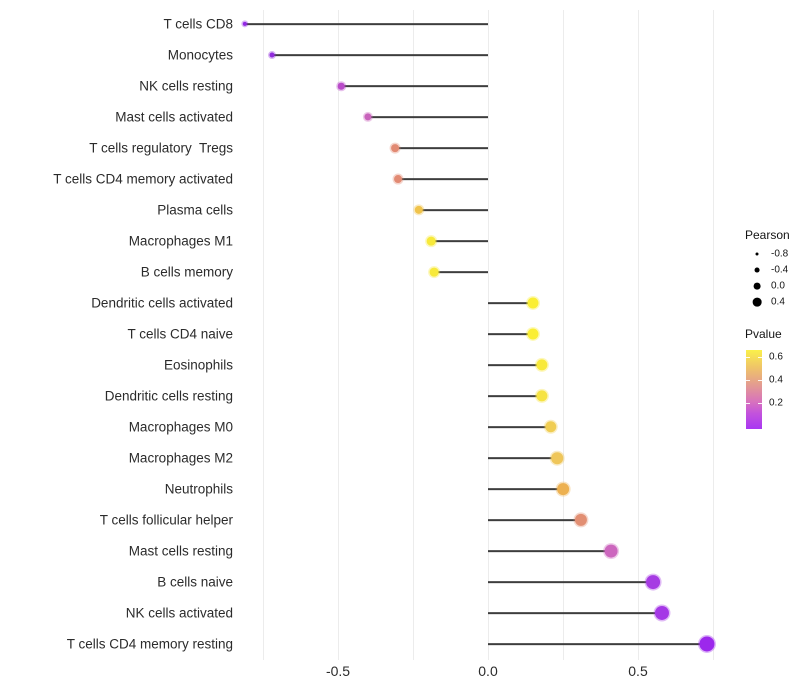 This screenshot has height=700, width=800. I want to click on y-axis-label: Macrophages M0, so click(180, 427).